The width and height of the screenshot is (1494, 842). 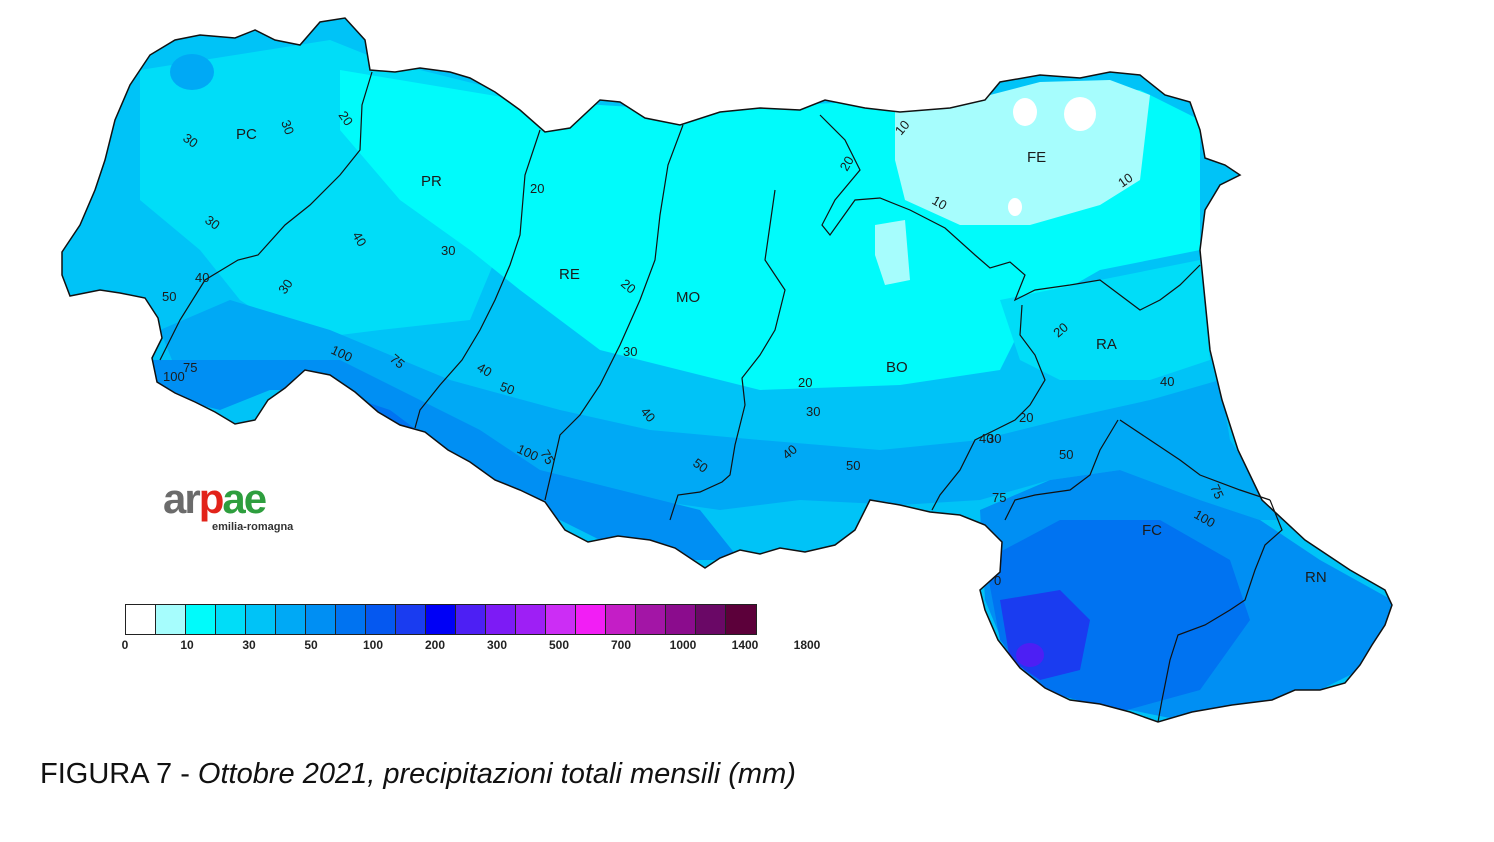 What do you see at coordinates (997, 580) in the screenshot?
I see `isoline-label: 0` at bounding box center [997, 580].